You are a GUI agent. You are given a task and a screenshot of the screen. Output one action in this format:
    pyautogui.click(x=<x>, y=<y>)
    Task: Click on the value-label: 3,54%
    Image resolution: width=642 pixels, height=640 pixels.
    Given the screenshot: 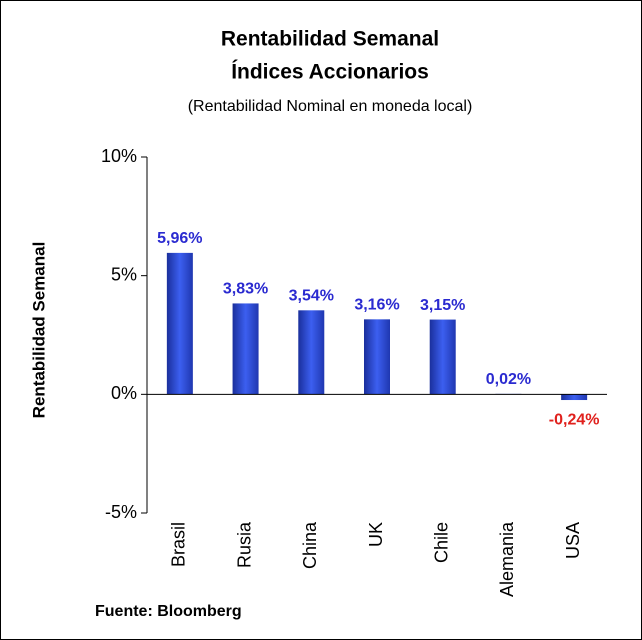 What is the action you would take?
    pyautogui.click(x=311, y=296)
    